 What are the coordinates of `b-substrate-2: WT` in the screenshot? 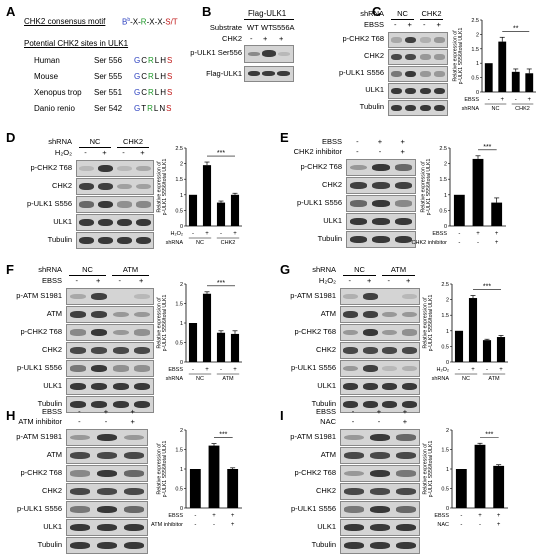 It's located at (267, 27).